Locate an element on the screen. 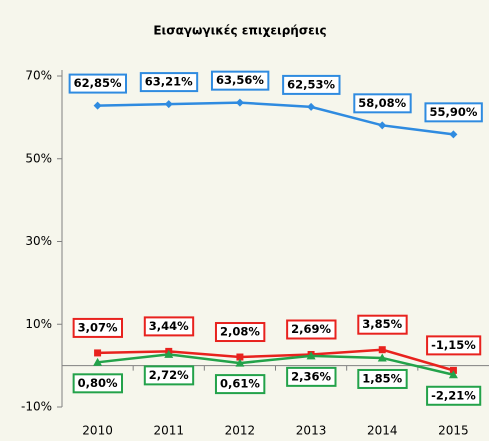 Image resolution: width=489 pixels, height=441 pixels. x-tick-label: 2014 is located at coordinates (382, 431).